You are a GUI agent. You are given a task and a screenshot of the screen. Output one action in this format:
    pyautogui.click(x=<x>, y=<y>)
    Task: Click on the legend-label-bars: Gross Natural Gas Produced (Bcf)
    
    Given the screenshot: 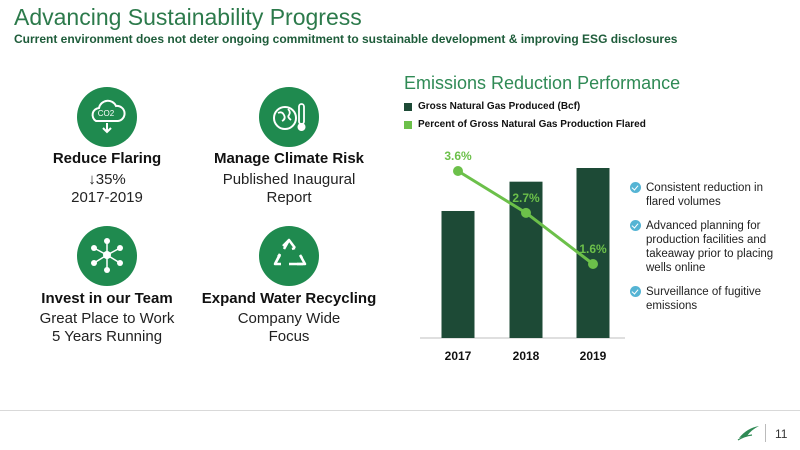 What is the action you would take?
    pyautogui.click(x=499, y=106)
    